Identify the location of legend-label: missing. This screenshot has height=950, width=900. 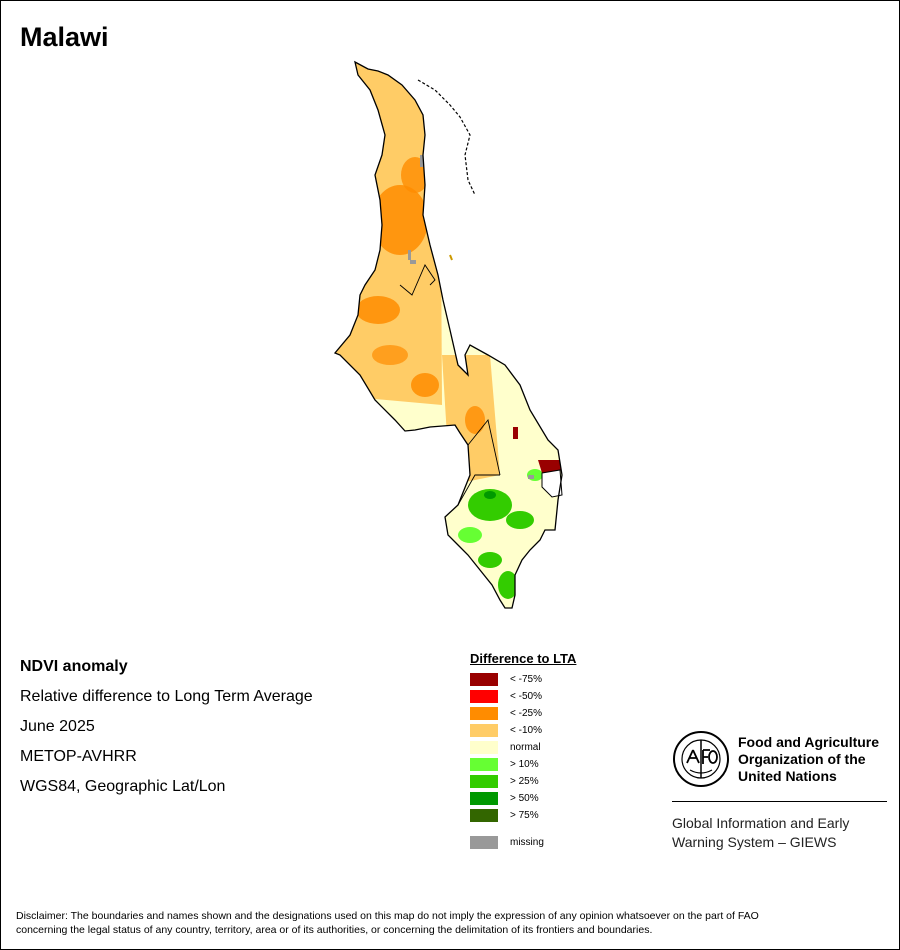
(527, 842).